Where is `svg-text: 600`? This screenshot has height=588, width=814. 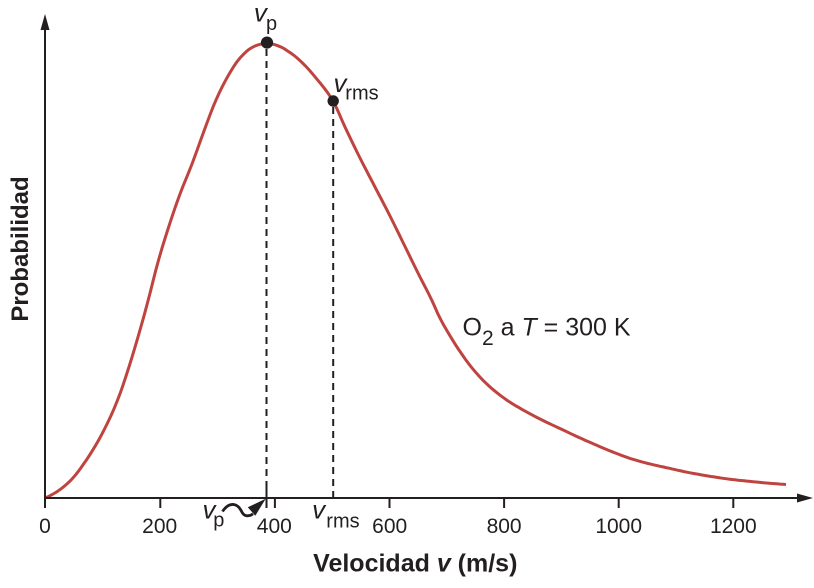 svg-text: 600 is located at coordinates (389, 526).